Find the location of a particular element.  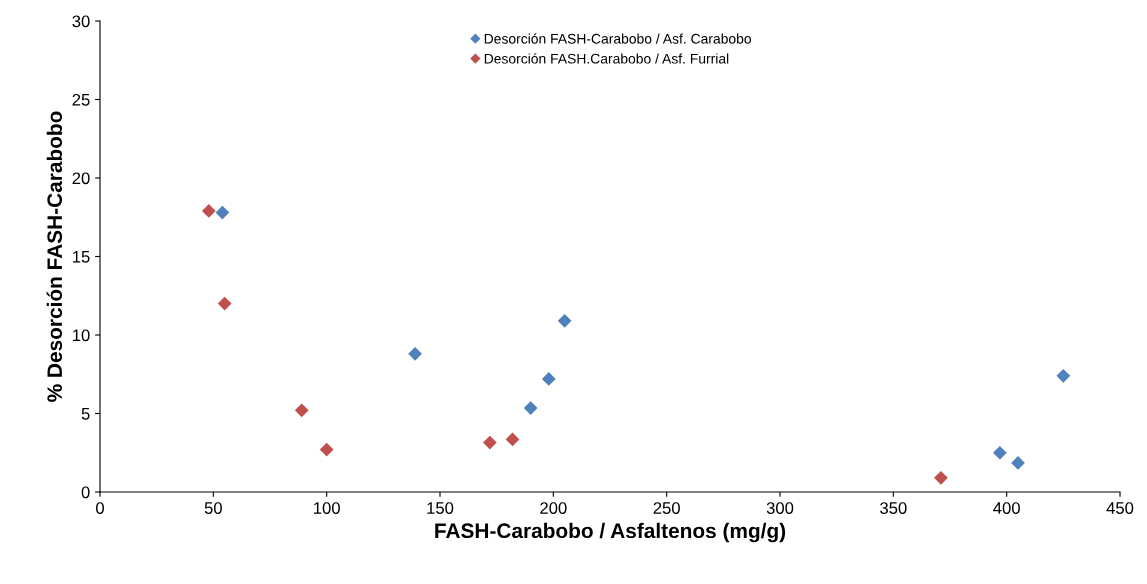

y-tick-label: 15 is located at coordinates (81, 257).